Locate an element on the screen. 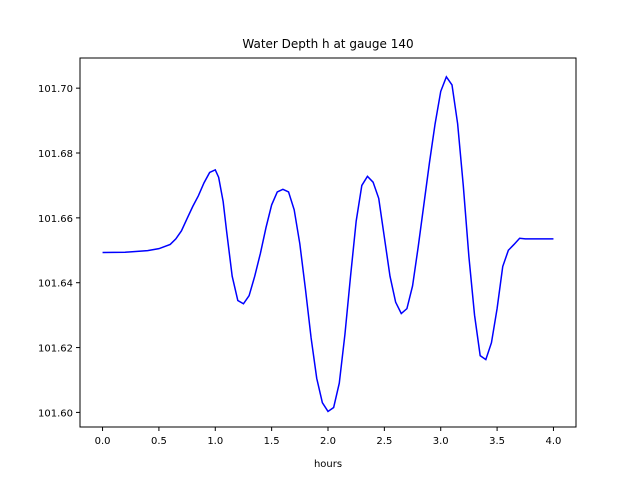  chart-title: Water Depth h at gauge 140 is located at coordinates (327, 44).